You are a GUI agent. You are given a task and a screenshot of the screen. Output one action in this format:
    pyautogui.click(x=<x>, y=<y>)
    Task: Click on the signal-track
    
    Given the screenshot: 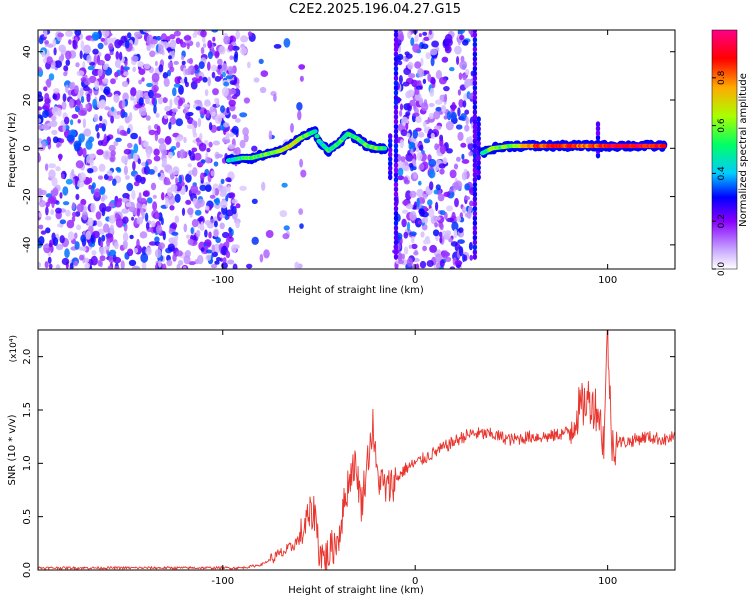 What is the action you would take?
    pyautogui.click(x=446, y=145)
    